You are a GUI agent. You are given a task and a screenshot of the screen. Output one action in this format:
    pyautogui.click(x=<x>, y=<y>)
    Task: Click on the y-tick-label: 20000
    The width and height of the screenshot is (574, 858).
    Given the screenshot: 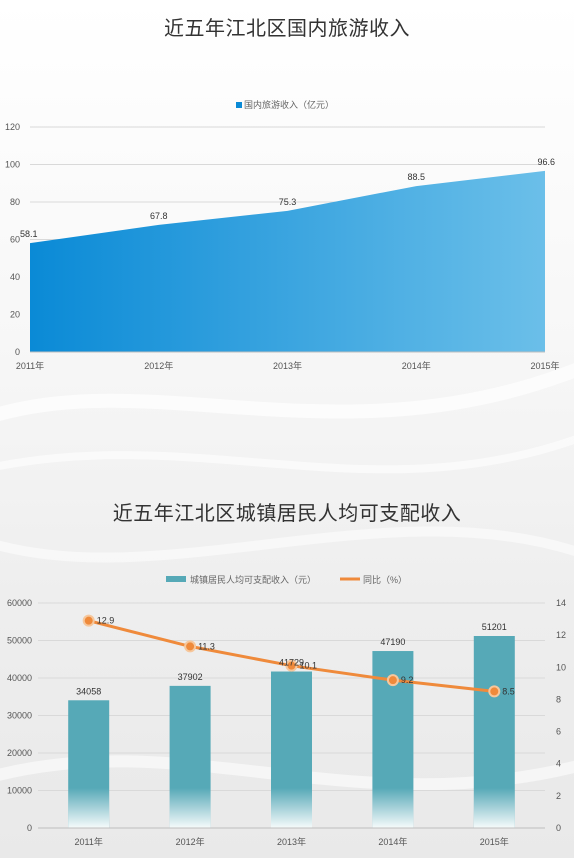 What is the action you would take?
    pyautogui.click(x=19, y=753)
    